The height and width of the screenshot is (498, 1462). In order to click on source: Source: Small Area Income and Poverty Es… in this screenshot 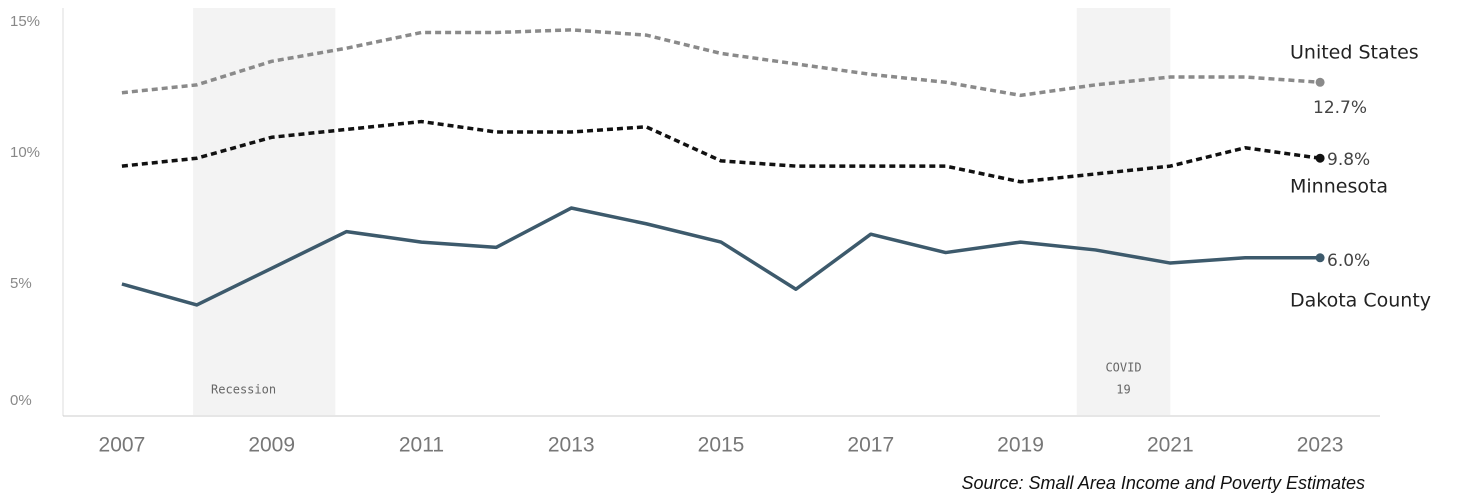, I will do `click(1163, 483)`.